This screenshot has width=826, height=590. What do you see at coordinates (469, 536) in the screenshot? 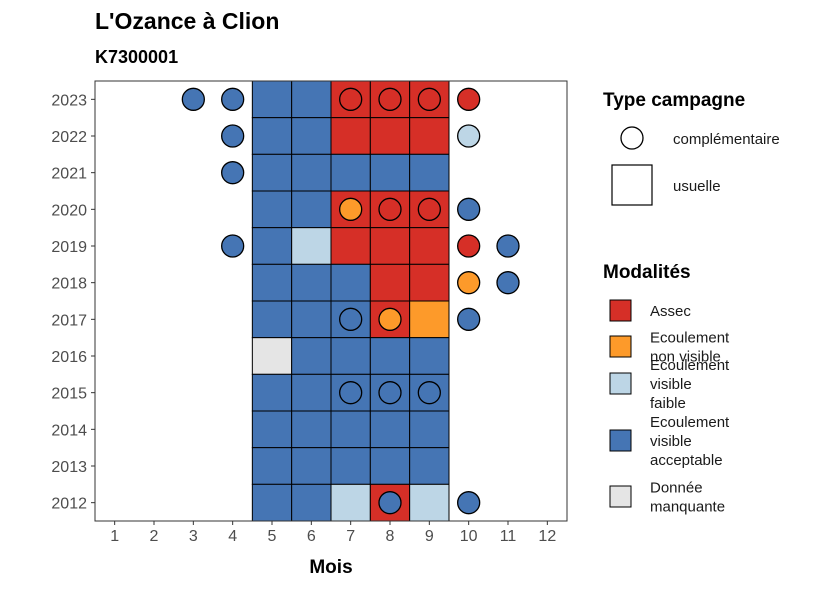
I see `x-tick-label-10: 10` at bounding box center [469, 536].